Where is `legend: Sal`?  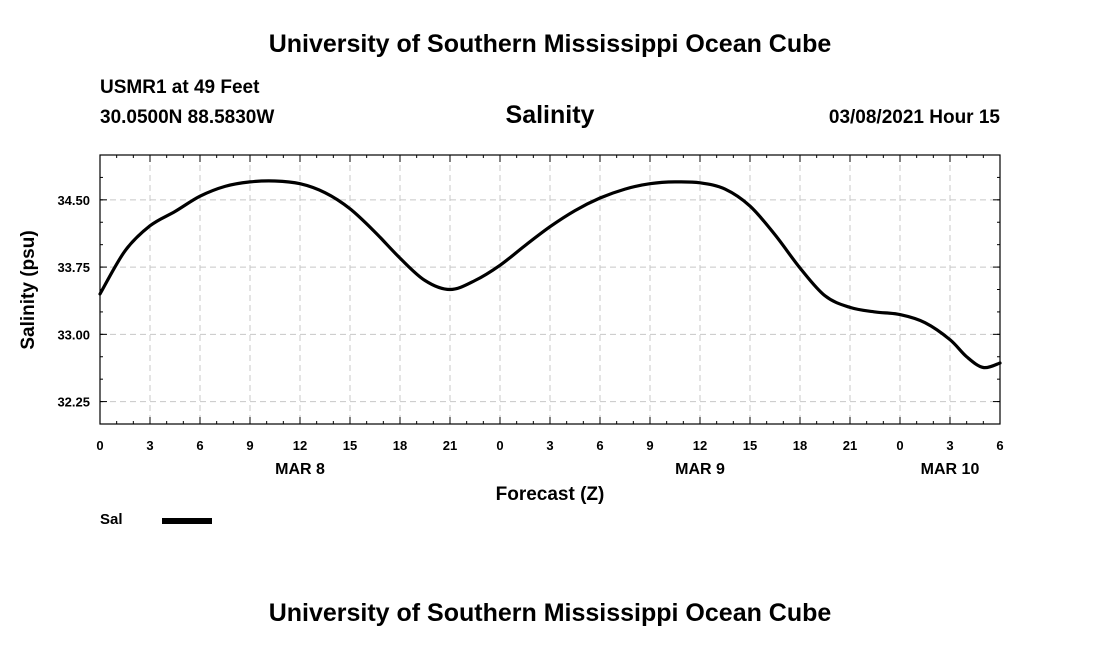 legend: Sal is located at coordinates (156, 519).